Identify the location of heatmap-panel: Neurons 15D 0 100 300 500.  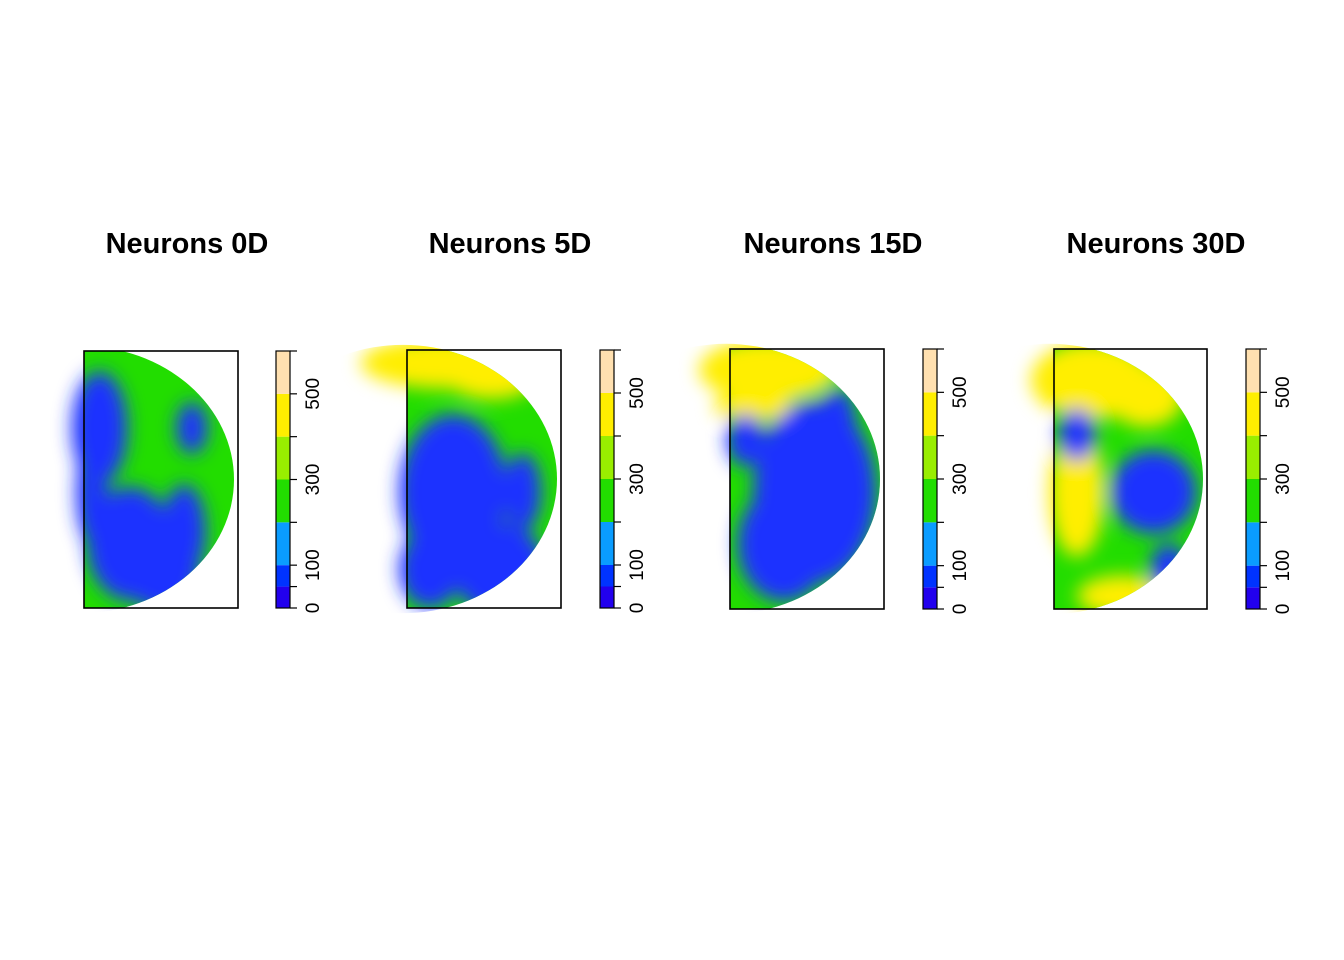
(835, 421).